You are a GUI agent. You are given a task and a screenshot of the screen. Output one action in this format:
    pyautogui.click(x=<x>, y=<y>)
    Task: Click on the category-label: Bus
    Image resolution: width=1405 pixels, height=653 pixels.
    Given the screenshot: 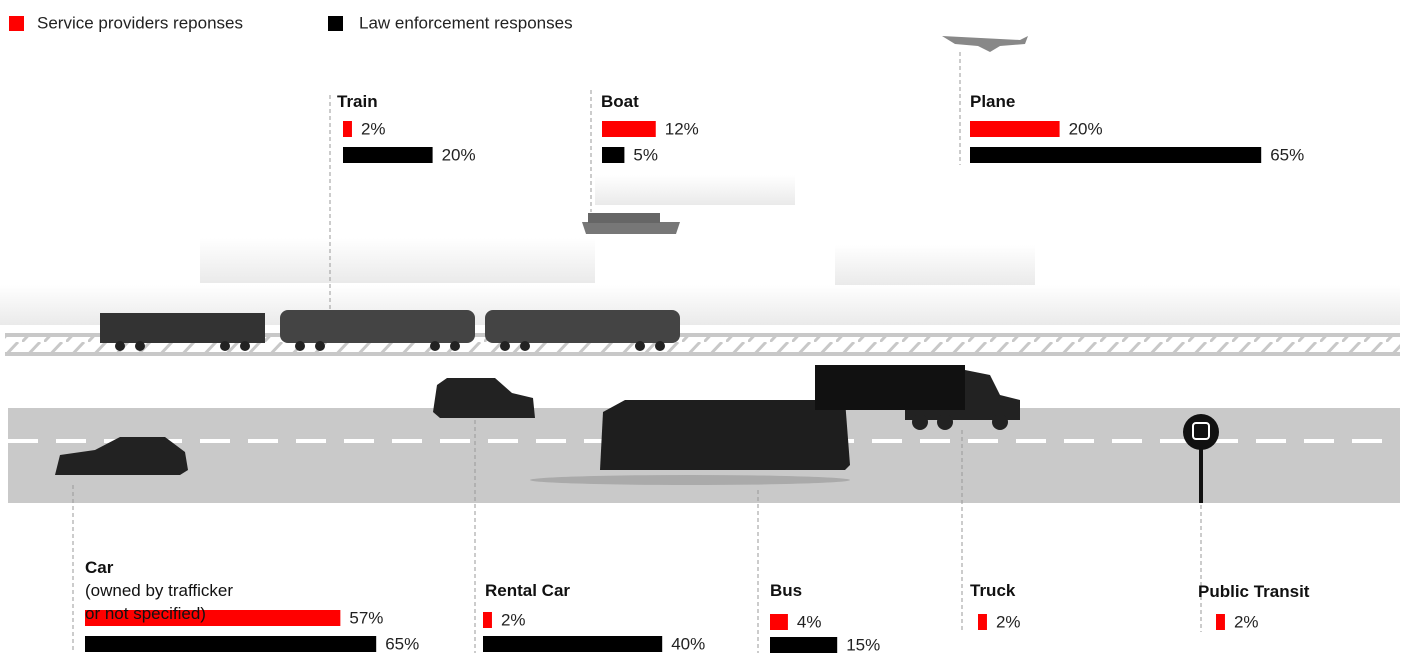 What is the action you would take?
    pyautogui.click(x=786, y=590)
    